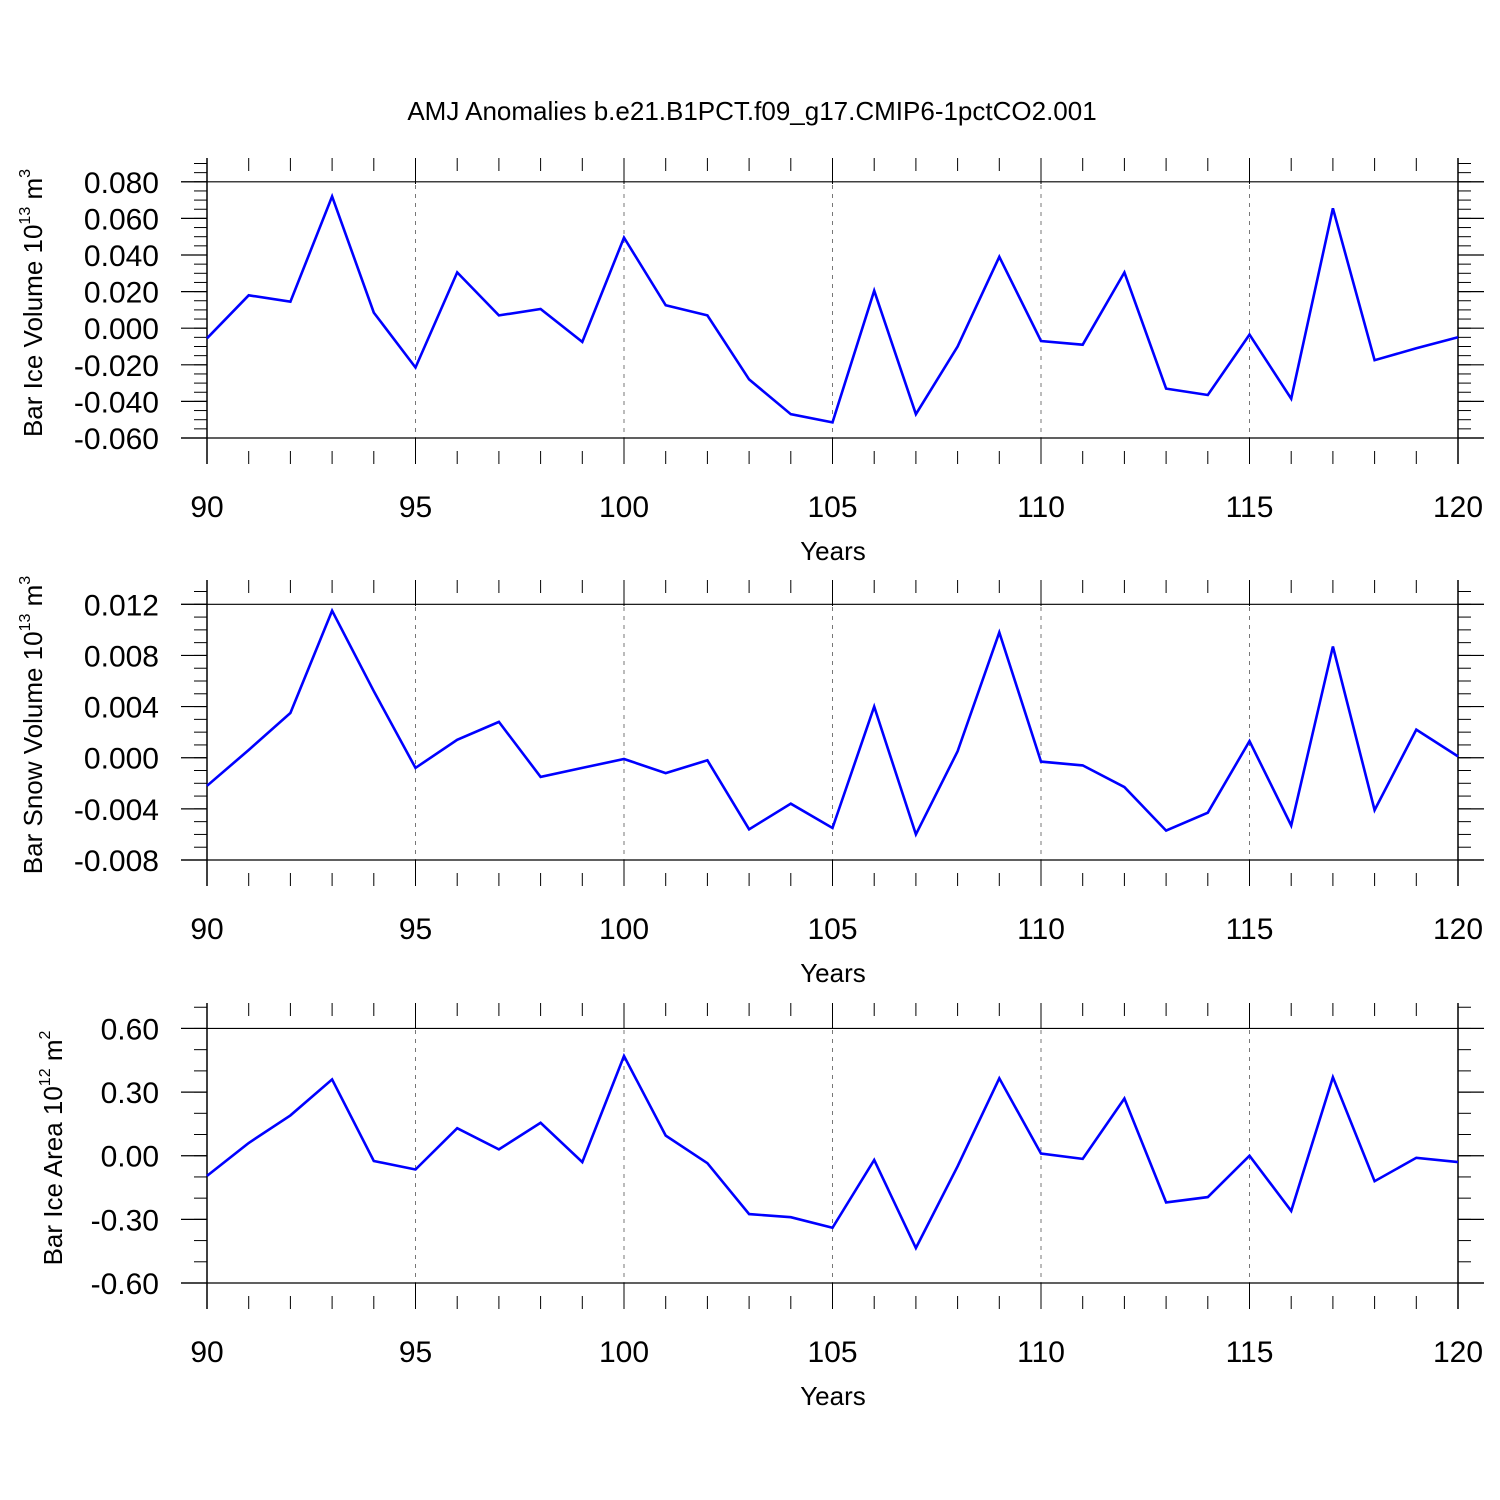  I want to click on y-tick-label: -0.004, so click(116, 810).